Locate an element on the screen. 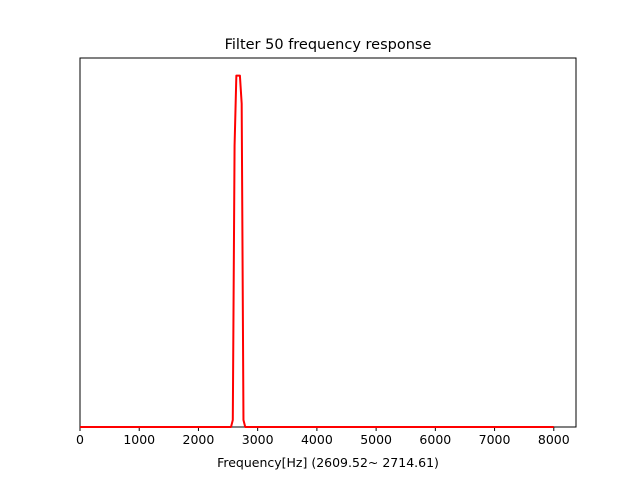 The height and width of the screenshot is (480, 640). chart-title: Filter 50 frequency response is located at coordinates (328, 45).